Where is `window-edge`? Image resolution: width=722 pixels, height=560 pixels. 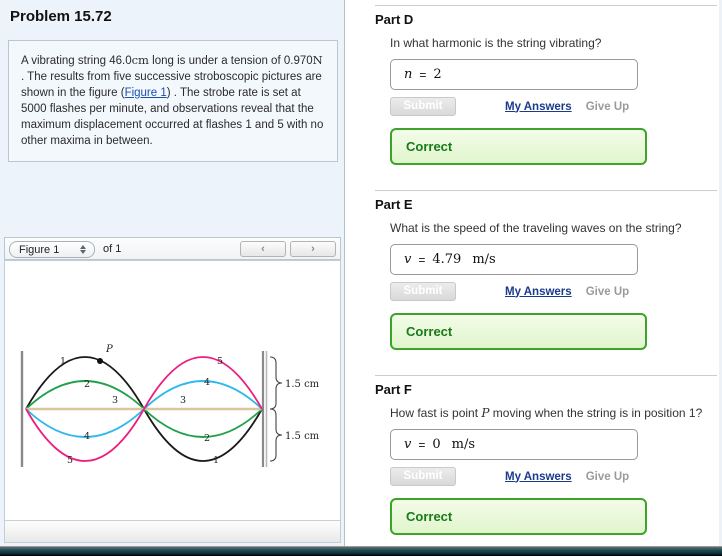 window-edge is located at coordinates (720, 273).